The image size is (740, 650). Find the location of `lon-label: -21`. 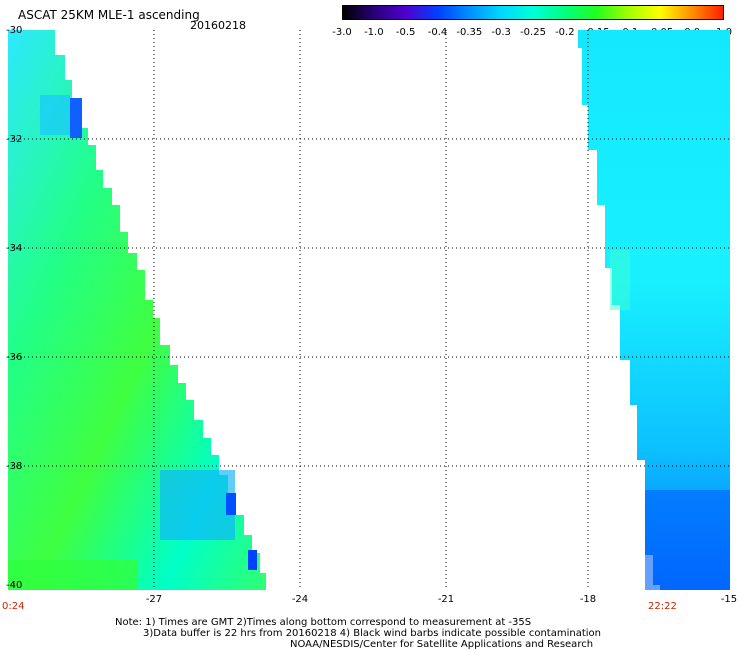

lon-label: -21 is located at coordinates (446, 599).